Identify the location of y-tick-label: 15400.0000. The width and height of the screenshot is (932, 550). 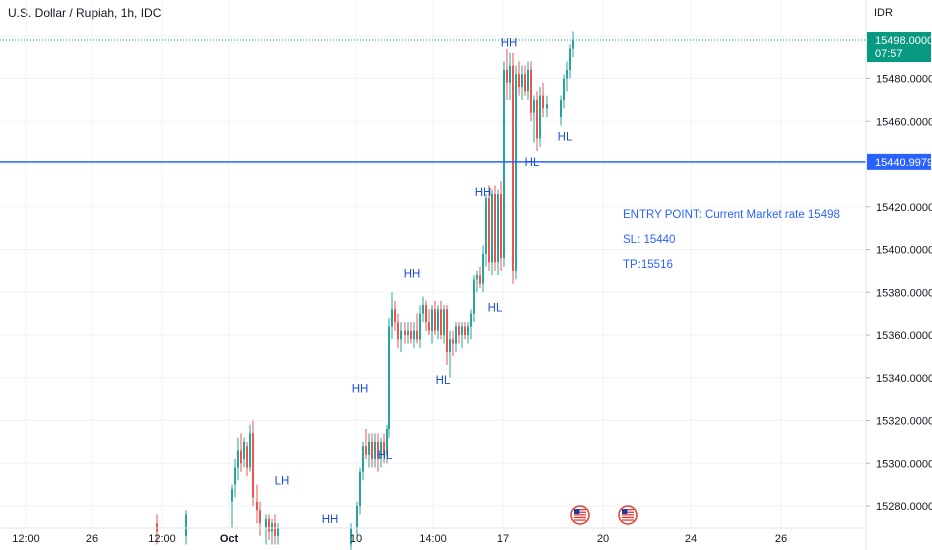
(904, 251).